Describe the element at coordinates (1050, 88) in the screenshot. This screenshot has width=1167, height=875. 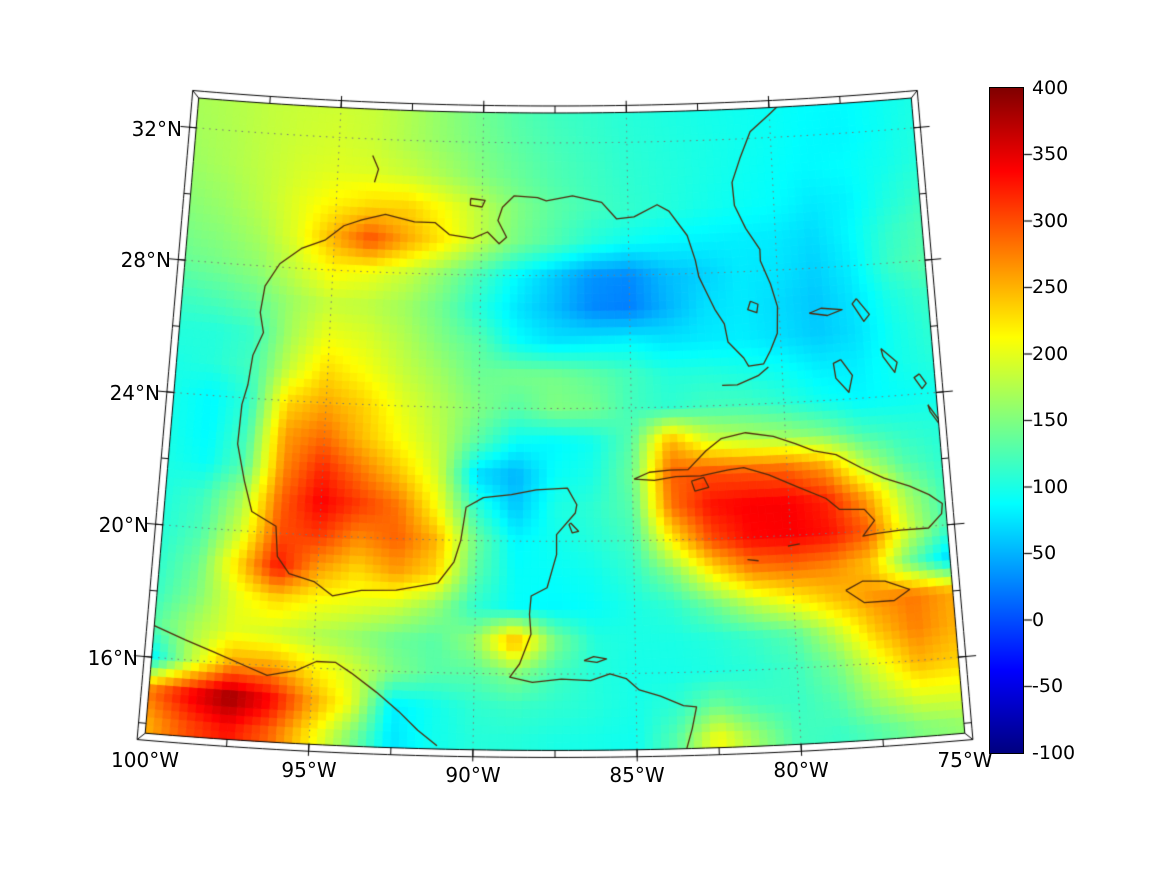
I see `colorbar-tick-label: 400` at that location.